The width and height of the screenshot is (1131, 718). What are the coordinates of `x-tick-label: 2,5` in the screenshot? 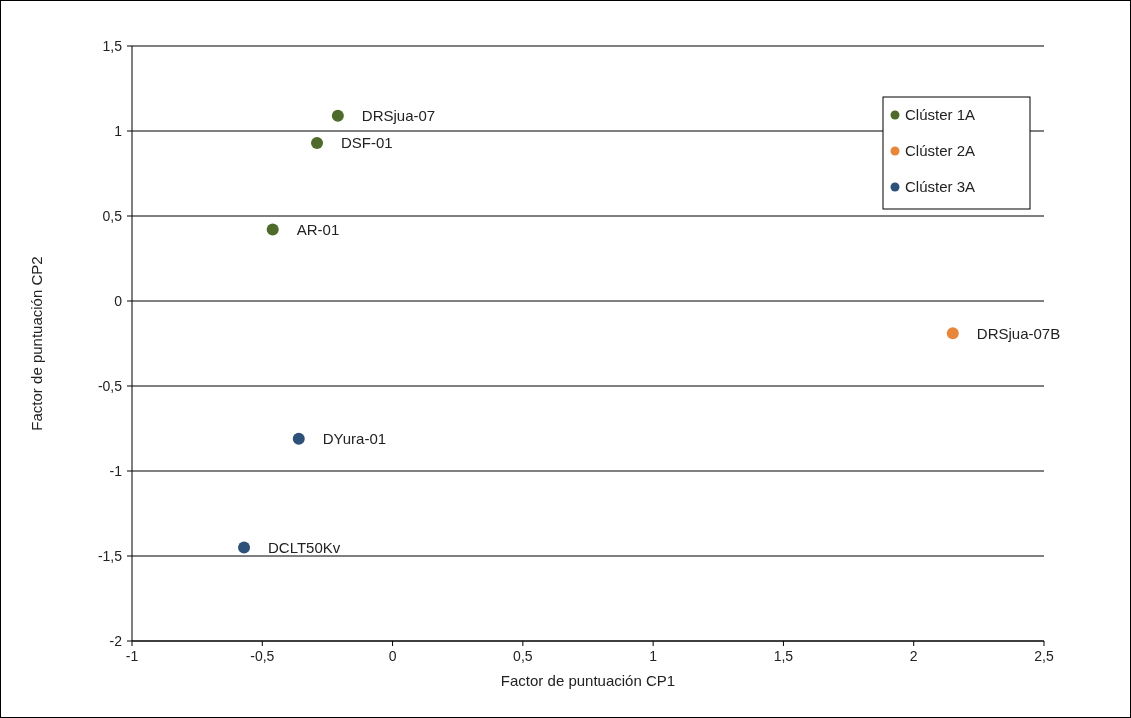 It's located at (1044, 656).